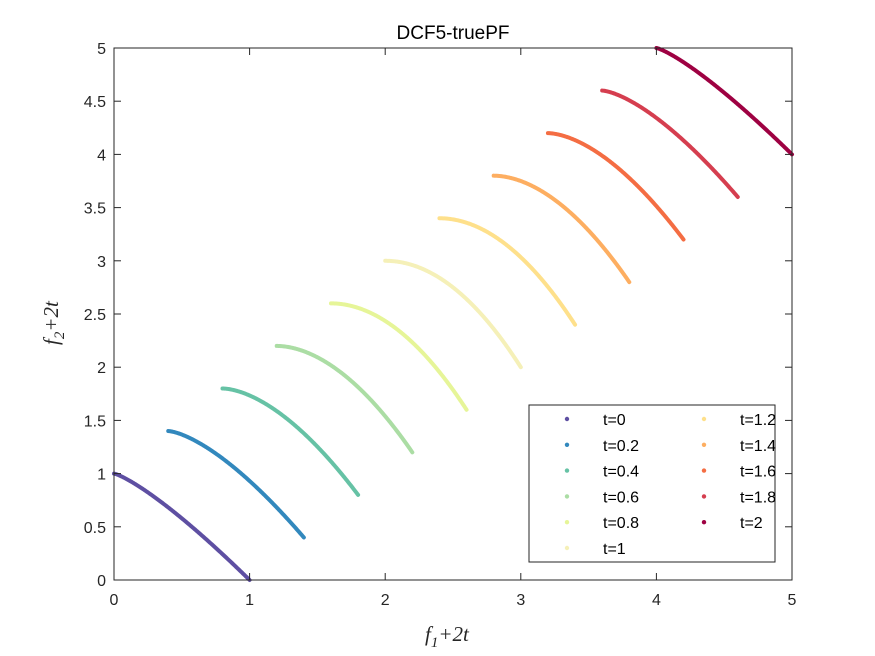 The width and height of the screenshot is (875, 656). I want to click on x-axis-label-rest: +2t, so click(454, 634).